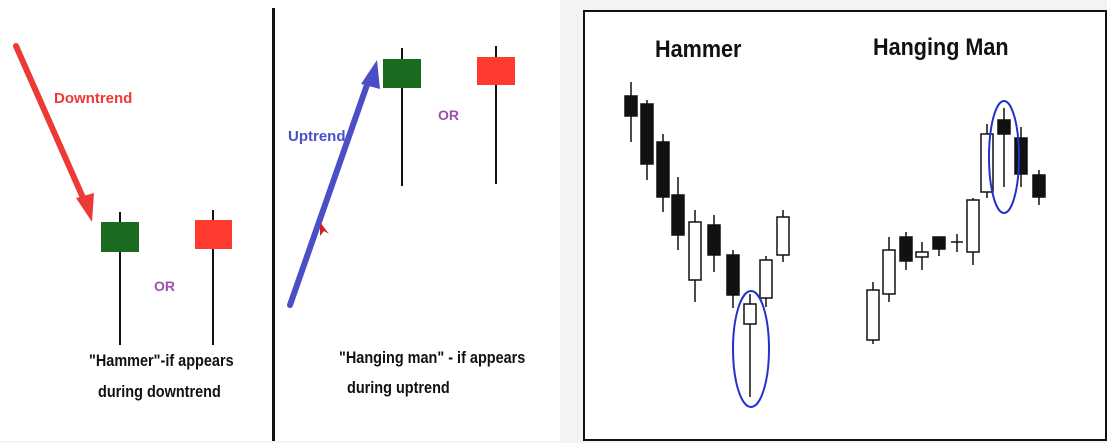 This screenshot has height=443, width=1107. What do you see at coordinates (273, 224) in the screenshot?
I see `panel-divider` at bounding box center [273, 224].